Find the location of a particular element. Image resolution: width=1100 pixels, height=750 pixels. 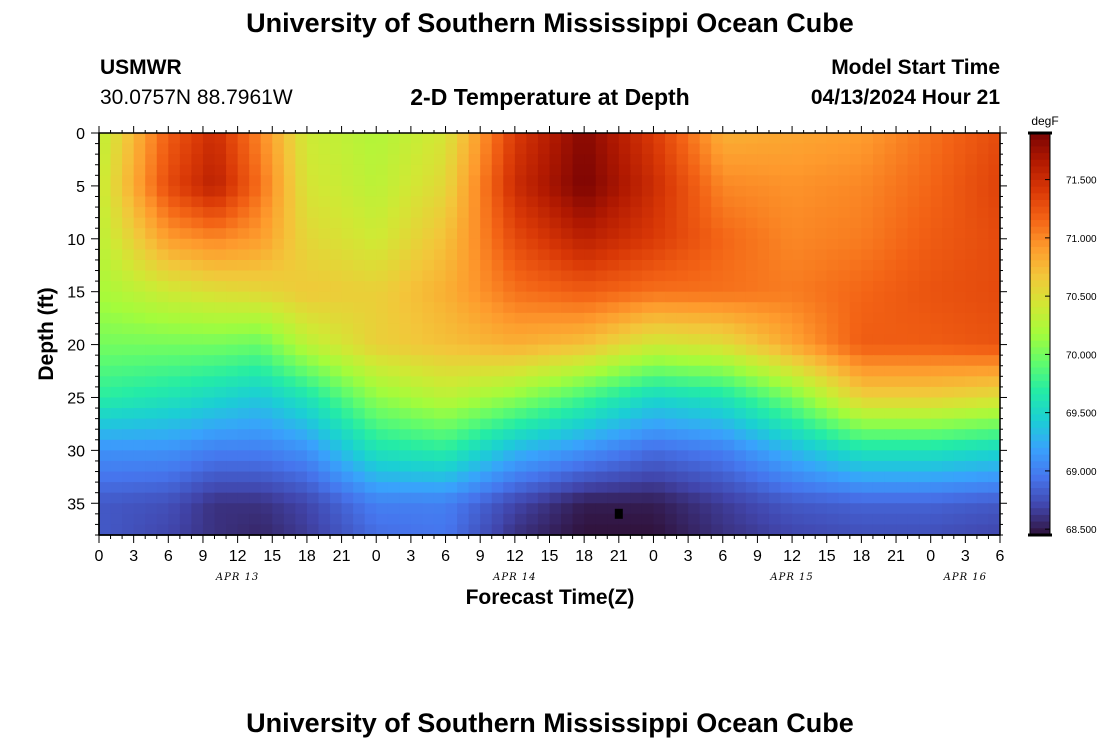

date-label: APR 13 is located at coordinates (237, 577).